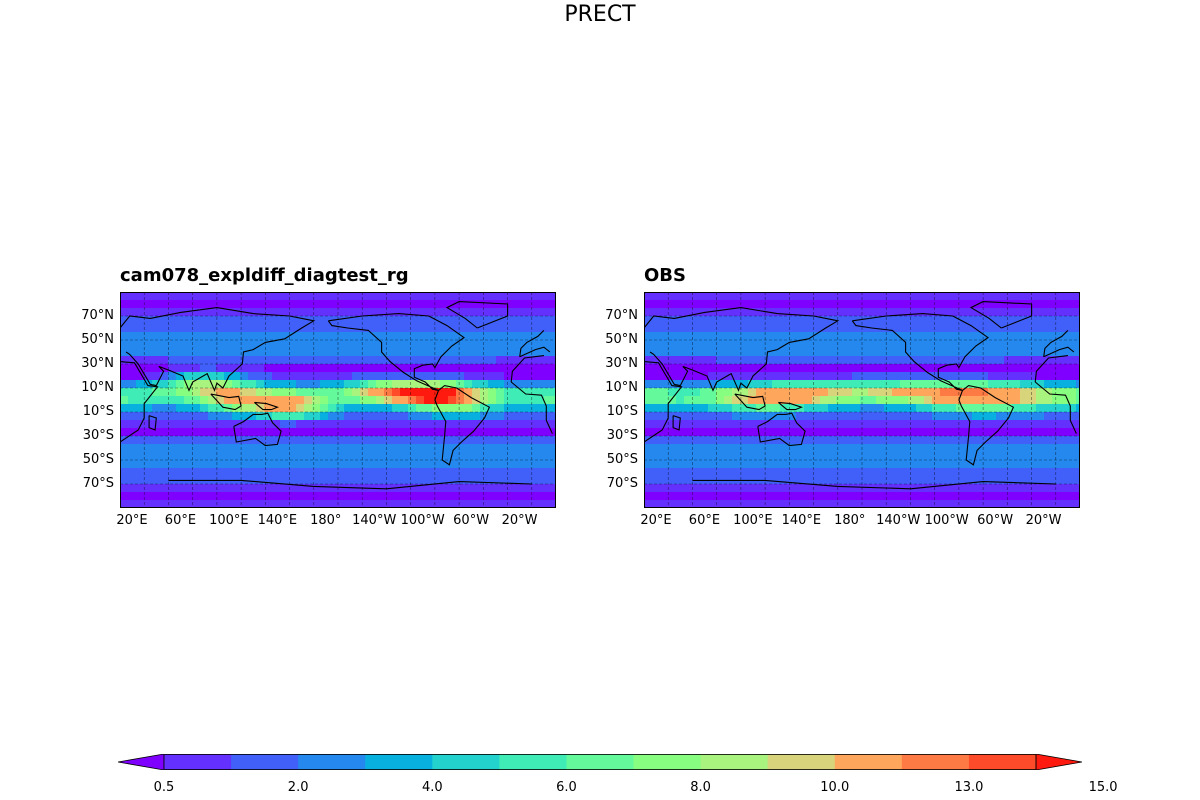 The height and width of the screenshot is (800, 1200). Describe the element at coordinates (326, 520) in the screenshot. I see `x-tick-label: 180°` at that location.